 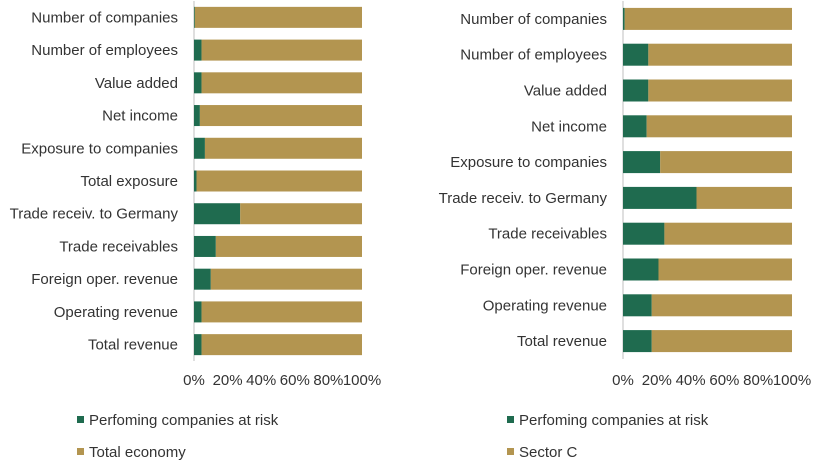 I want to click on legend-label: Total economy, so click(x=137, y=452).